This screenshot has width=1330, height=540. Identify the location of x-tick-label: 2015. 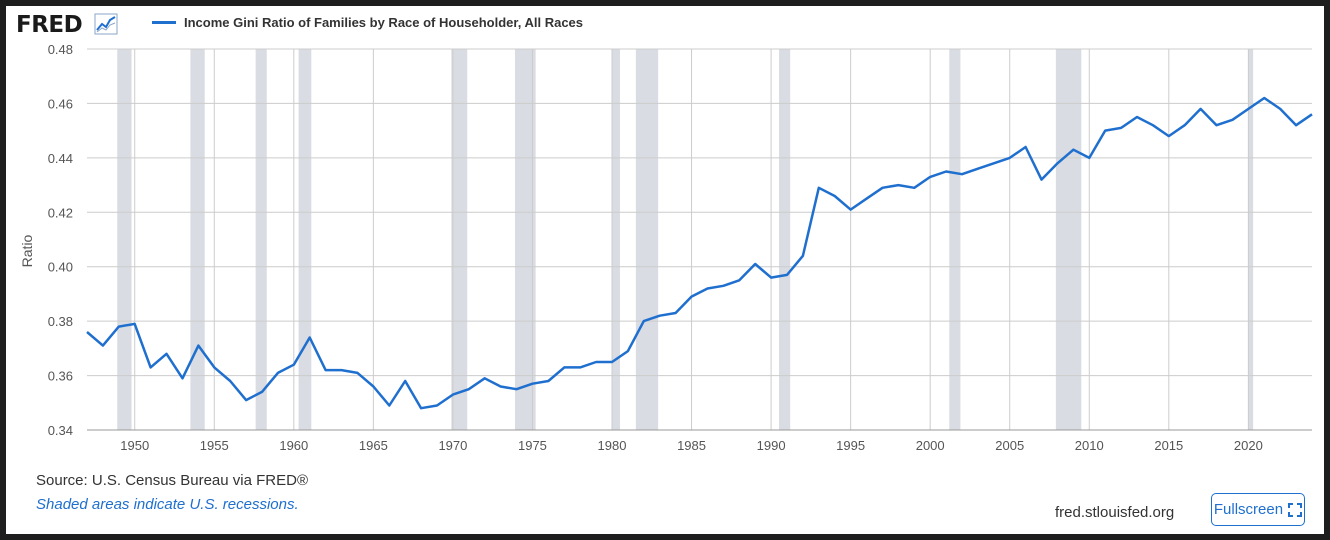
(1168, 445).